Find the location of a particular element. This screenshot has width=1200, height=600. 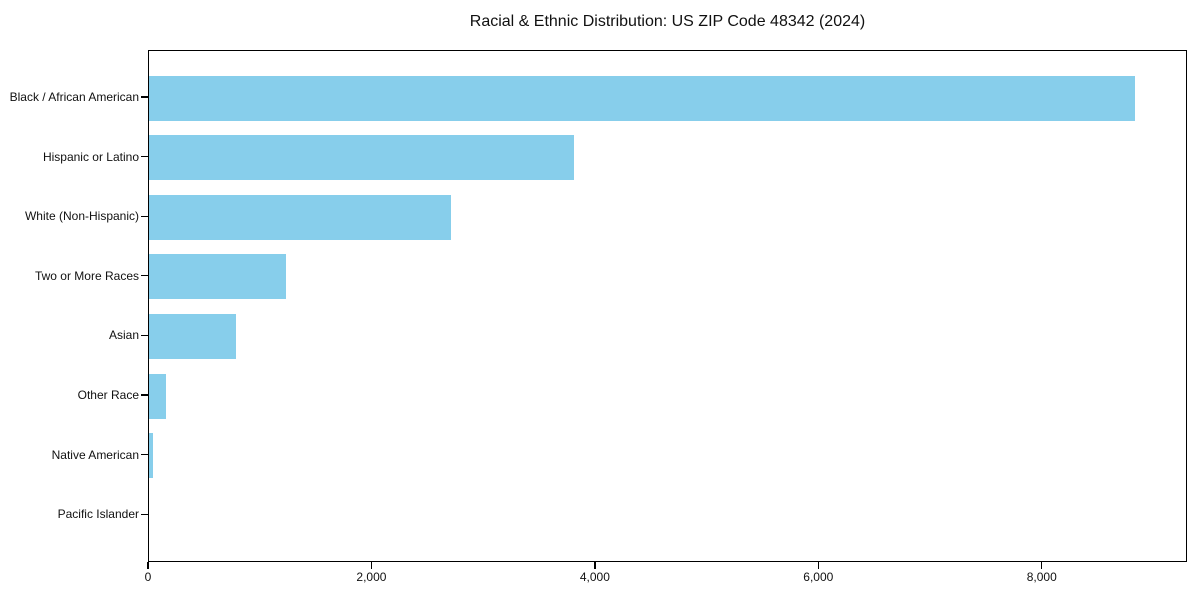

y-tick-label: Hispanic or Latino is located at coordinates (90, 156).